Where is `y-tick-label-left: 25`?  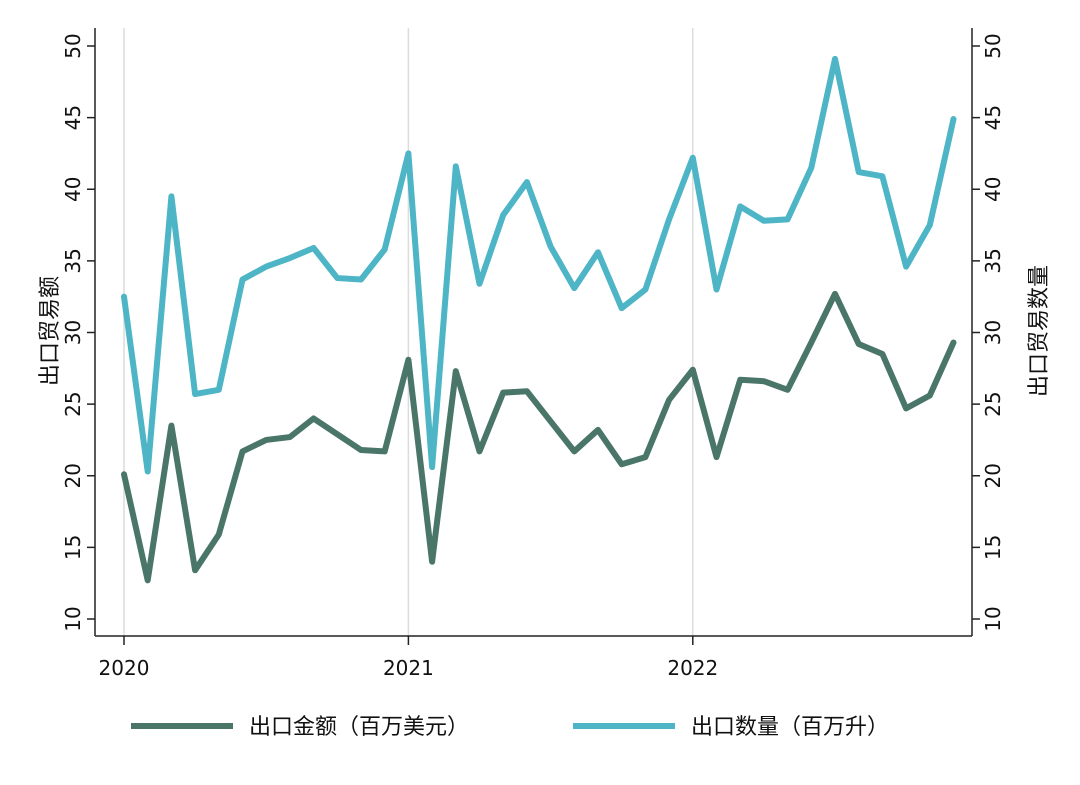 y-tick-label-left: 25 is located at coordinates (73, 403).